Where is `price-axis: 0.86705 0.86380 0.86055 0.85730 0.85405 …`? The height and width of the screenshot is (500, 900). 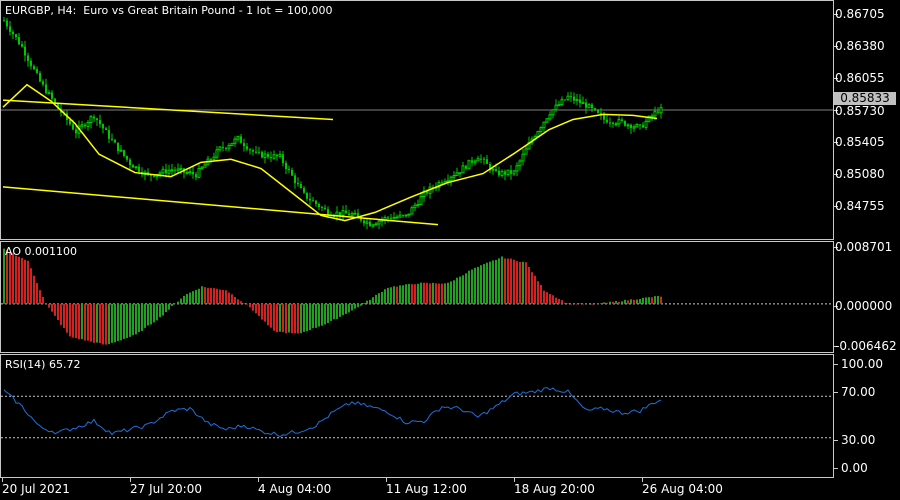 price-axis: 0.86705 0.86380 0.86055 0.85730 0.85405 … is located at coordinates (867, 120).